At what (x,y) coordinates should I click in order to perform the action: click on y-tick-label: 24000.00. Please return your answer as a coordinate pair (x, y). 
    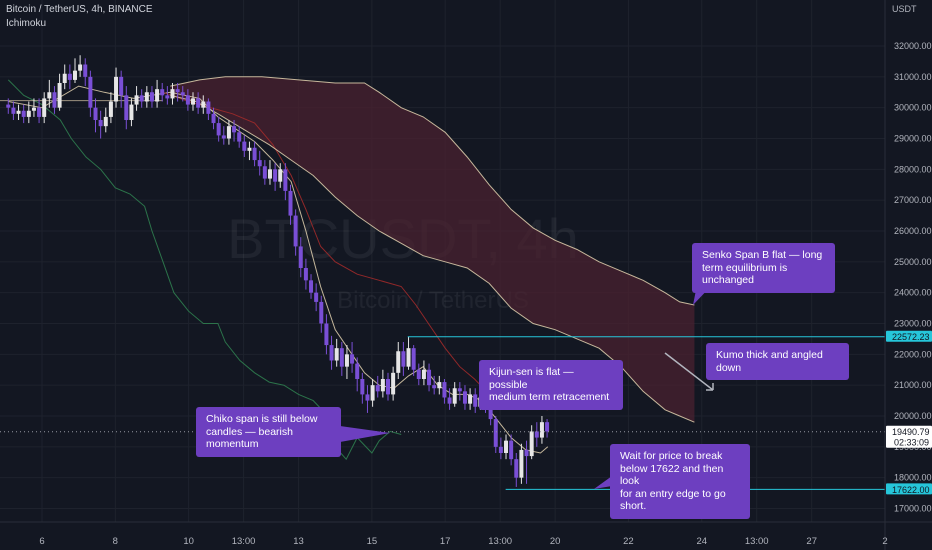
    Looking at the image, I should click on (913, 293).